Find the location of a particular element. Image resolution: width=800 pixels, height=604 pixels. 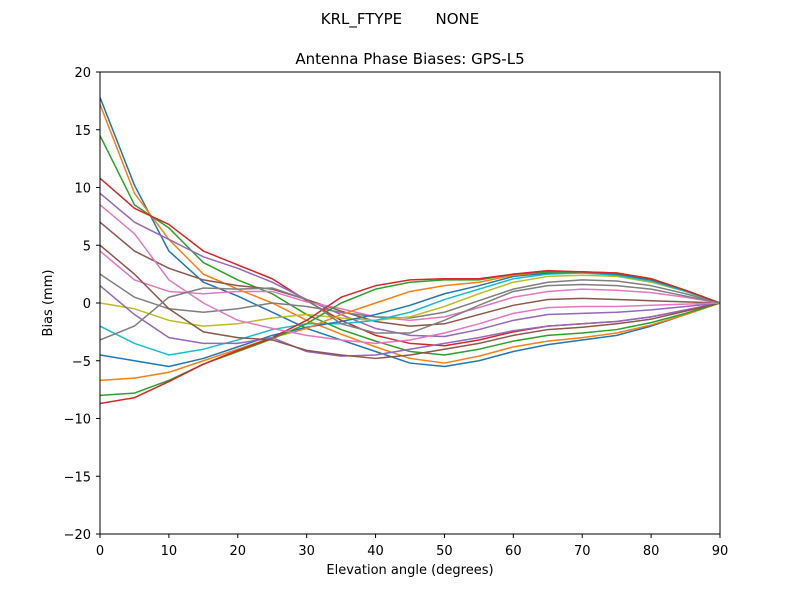

x-axis: 0 10 20 30 40 50 60 70 80 90 is located at coordinates (412, 546).